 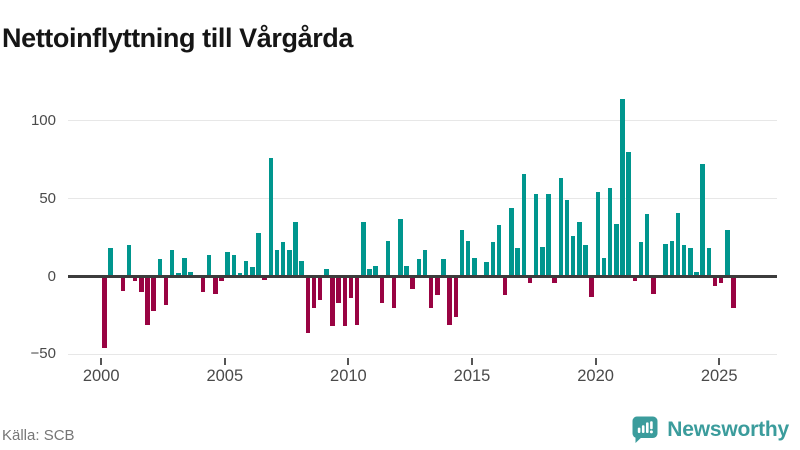 What do you see at coordinates (178, 38) in the screenshot?
I see `page-title: Nettoinflyttning till Vårgårda` at bounding box center [178, 38].